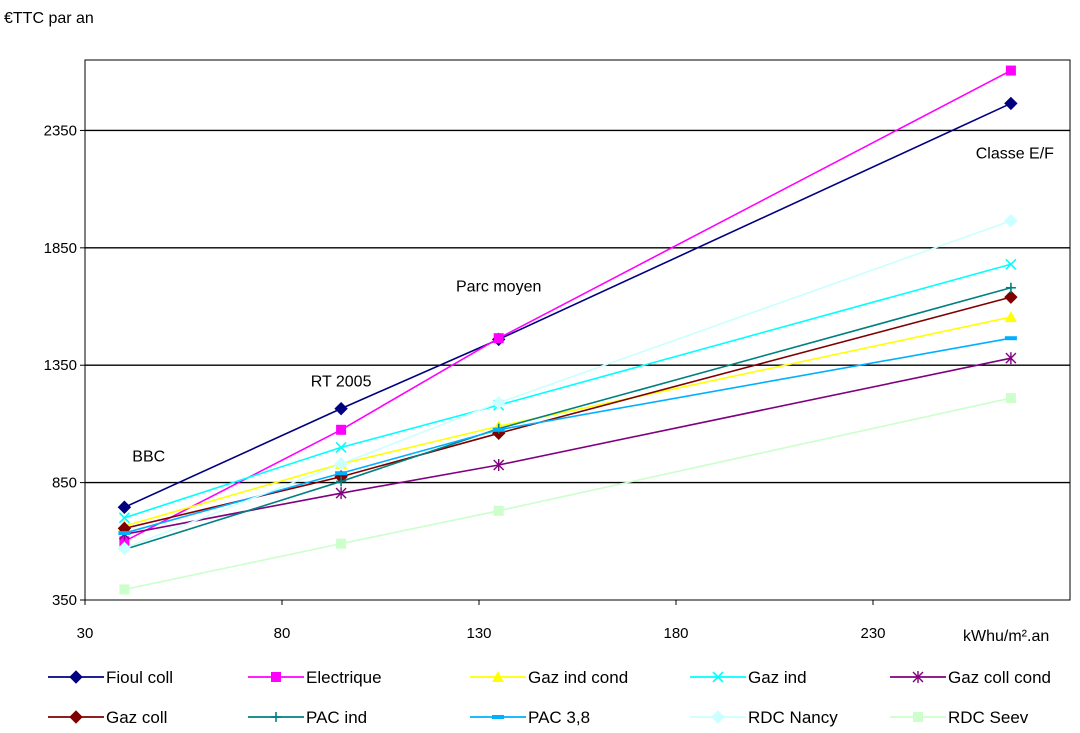 The width and height of the screenshot is (1080, 733). What do you see at coordinates (60, 130) in the screenshot?
I see `y-tick-label: 2350` at bounding box center [60, 130].